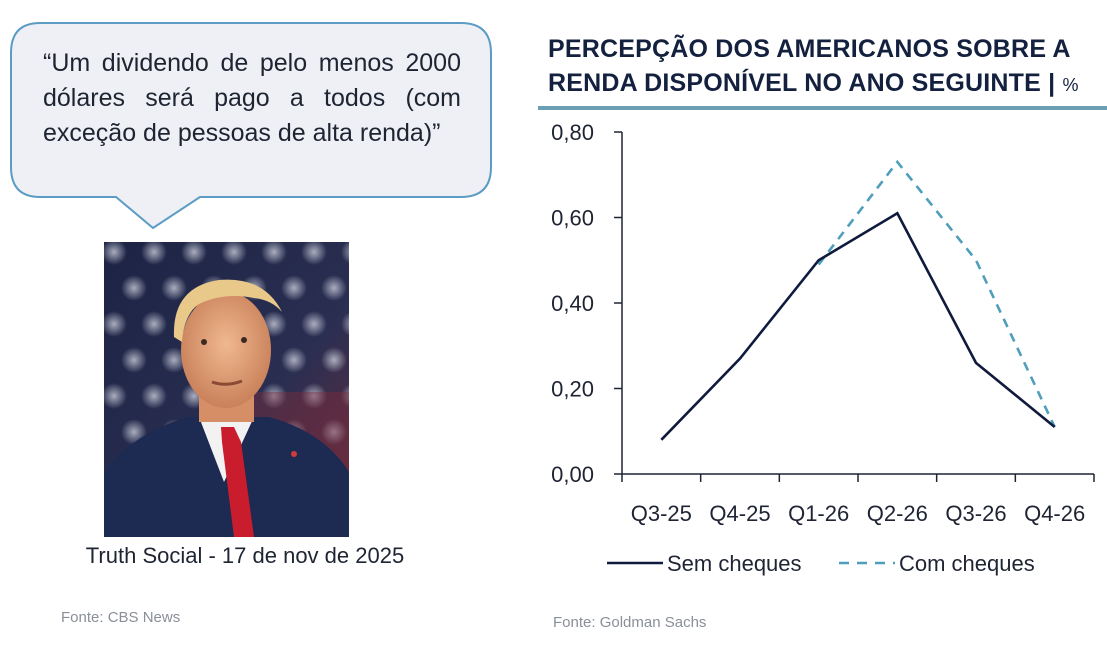  What do you see at coordinates (1070, 85) in the screenshot?
I see `chart-title-unit: %` at bounding box center [1070, 85].